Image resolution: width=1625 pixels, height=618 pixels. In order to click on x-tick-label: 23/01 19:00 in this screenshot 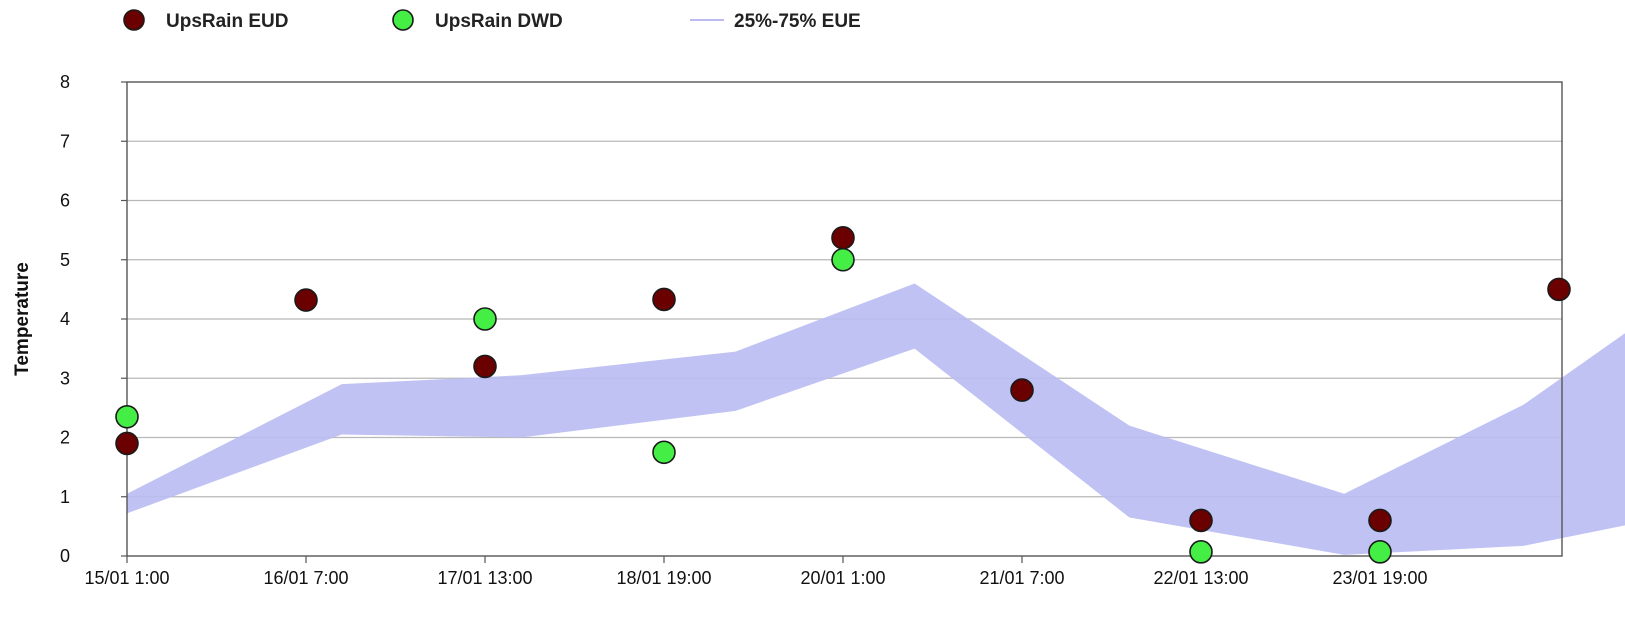, I will do `click(1379, 578)`.